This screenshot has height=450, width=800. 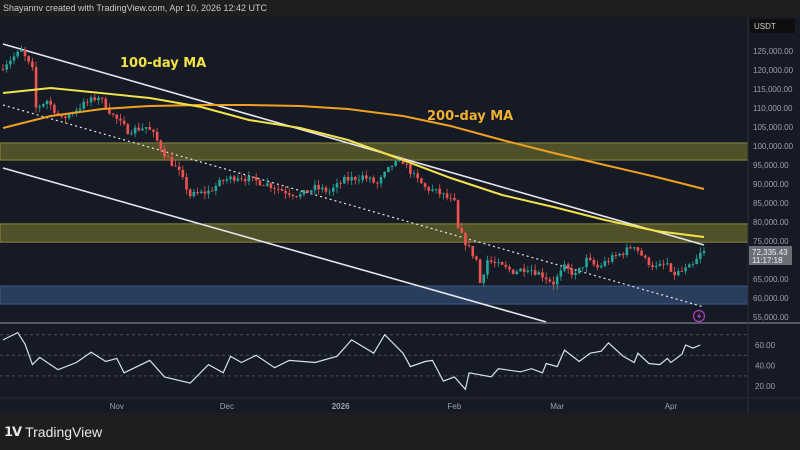 I want to click on price-tick-label: 75,000.00, so click(x=771, y=241).